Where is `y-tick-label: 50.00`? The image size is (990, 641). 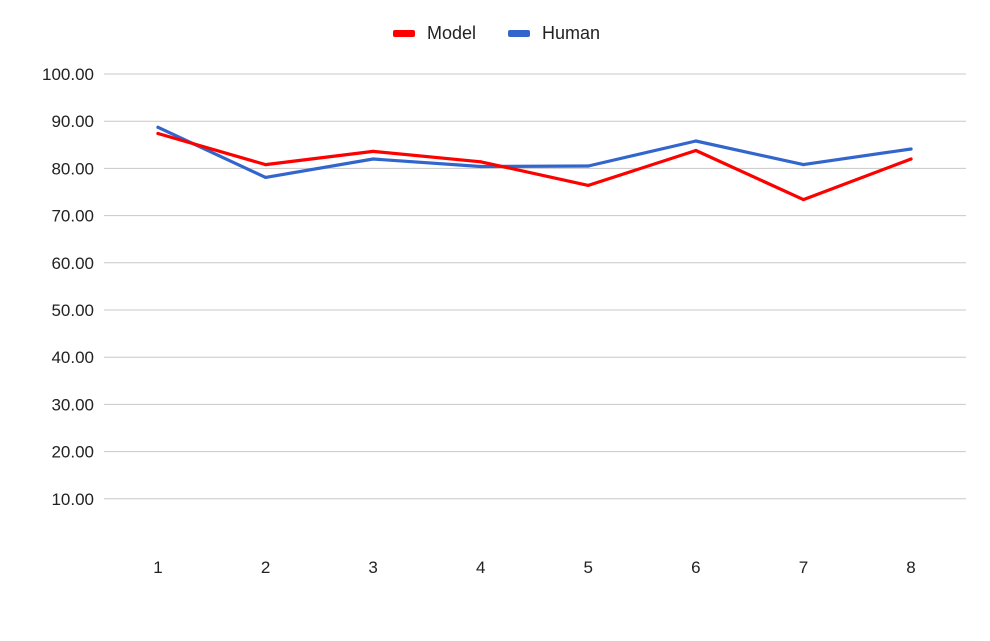 y-tick-label: 50.00 is located at coordinates (72, 310).